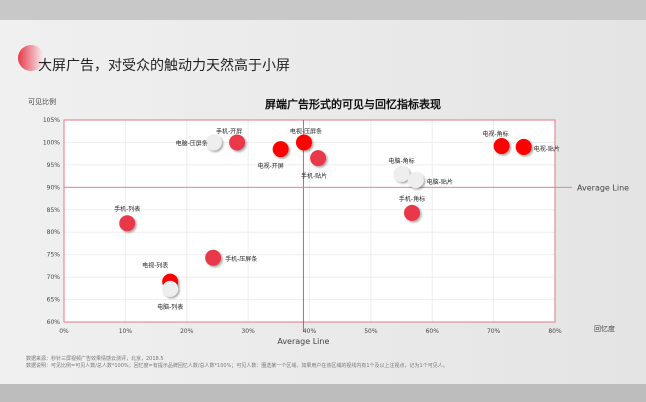 This screenshot has height=402, width=646. Describe the element at coordinates (306, 131) in the screenshot. I see `data-label: 电视-压屏条` at that location.